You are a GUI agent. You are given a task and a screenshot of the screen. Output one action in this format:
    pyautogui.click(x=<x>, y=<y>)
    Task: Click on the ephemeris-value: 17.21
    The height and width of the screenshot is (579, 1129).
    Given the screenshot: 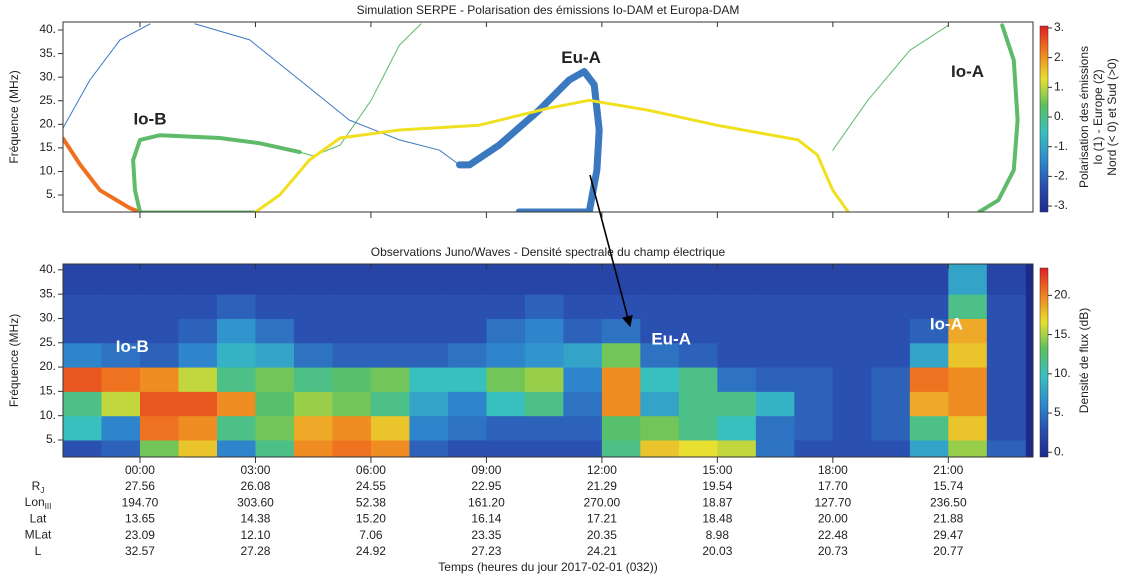 What is the action you would take?
    pyautogui.click(x=602, y=519)
    